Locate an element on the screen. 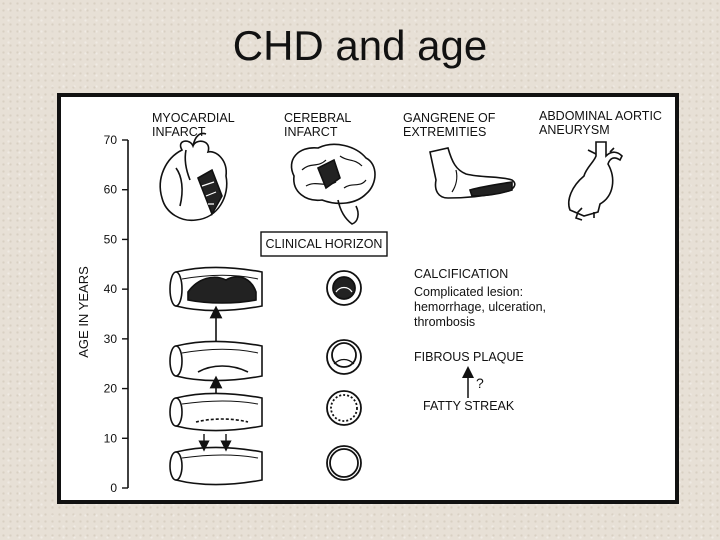 This screenshot has height=540, width=720. header-cerebral-infarct: CEREBRAL INFARCT is located at coordinates (317, 125).